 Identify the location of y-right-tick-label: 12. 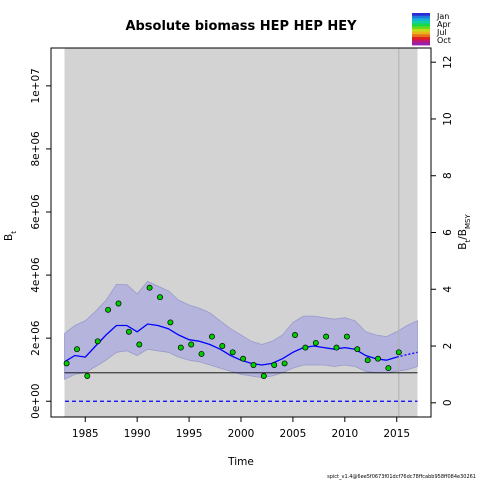
(448, 62).